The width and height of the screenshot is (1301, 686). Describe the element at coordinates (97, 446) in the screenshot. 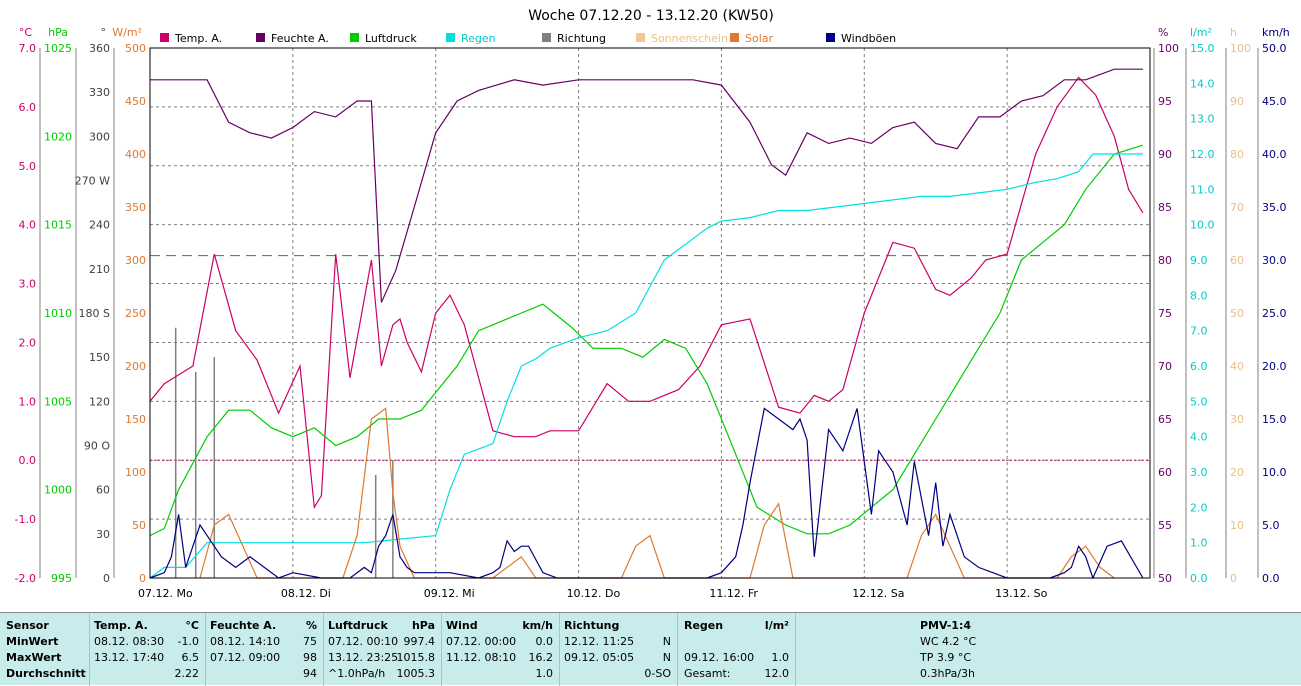

I see `axis-left-2-tick: 90 O` at that location.